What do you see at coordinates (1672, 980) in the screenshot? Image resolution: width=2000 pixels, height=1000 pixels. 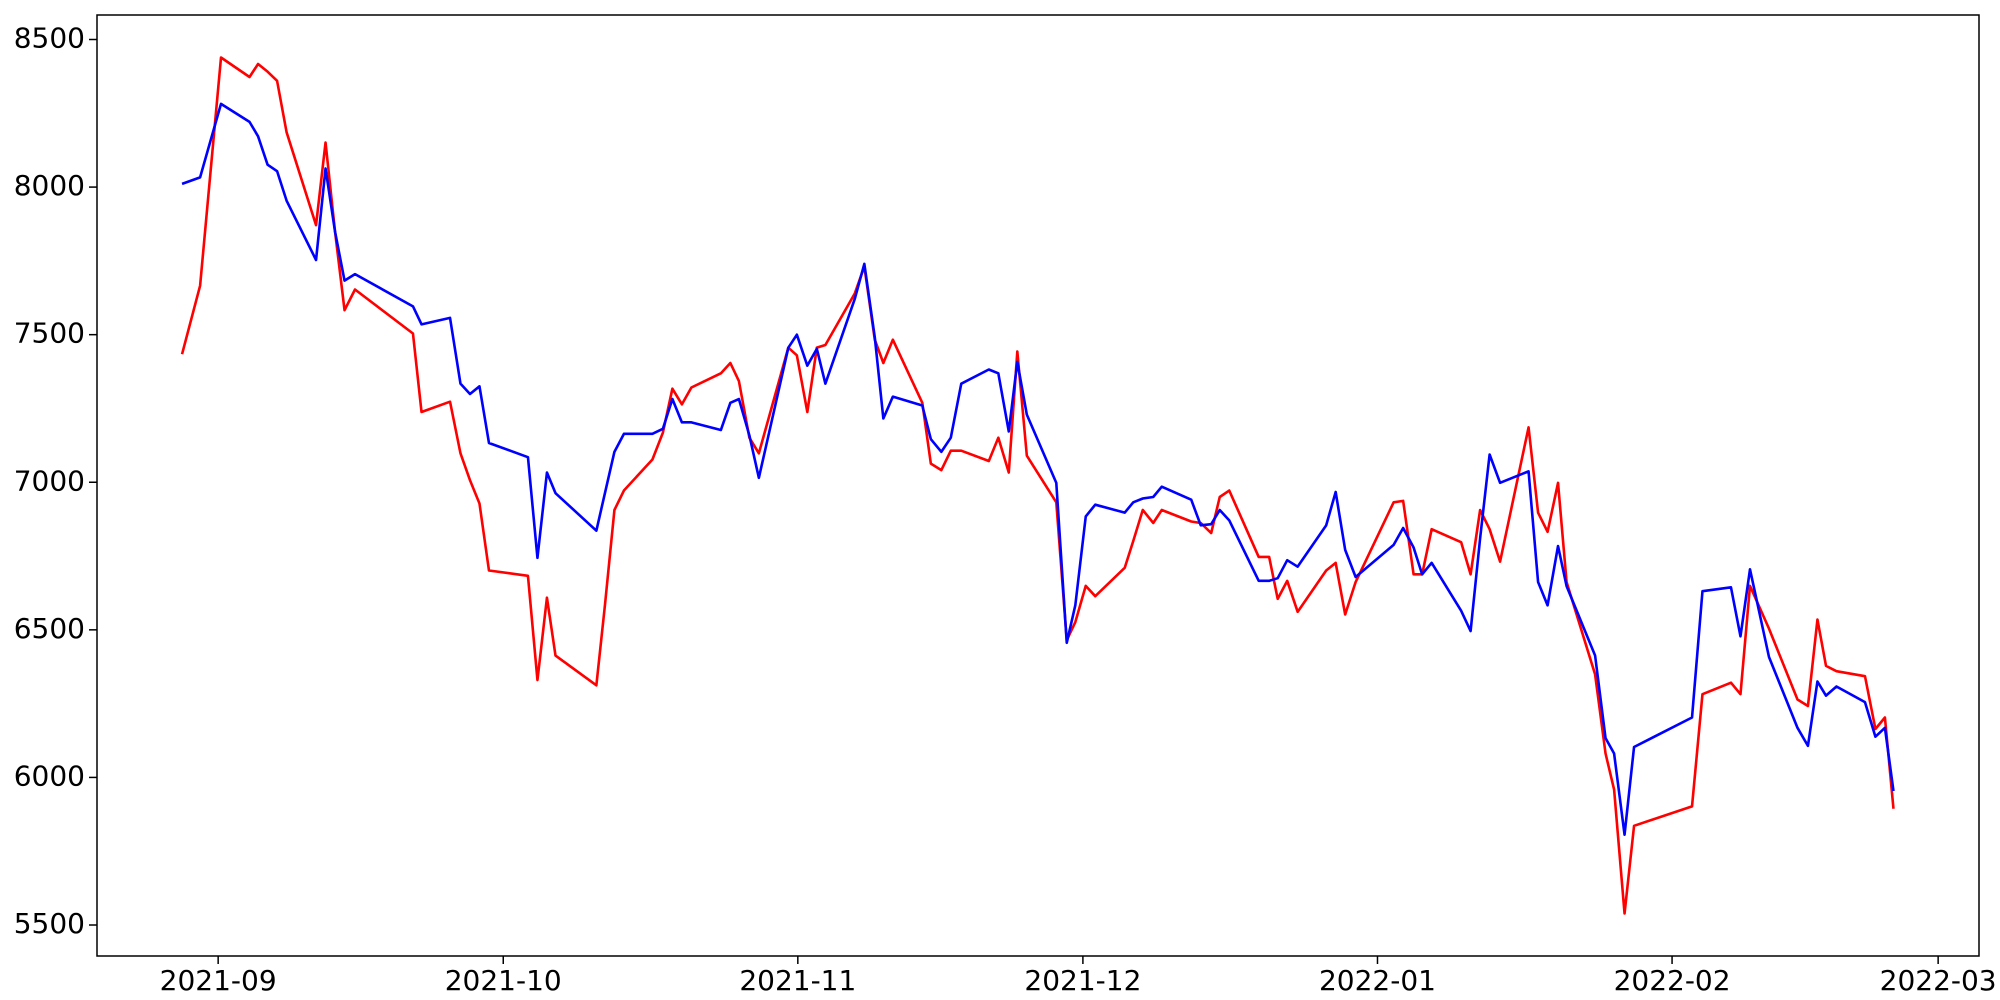 I see `x-tick-label: 2022-02` at bounding box center [1672, 980].